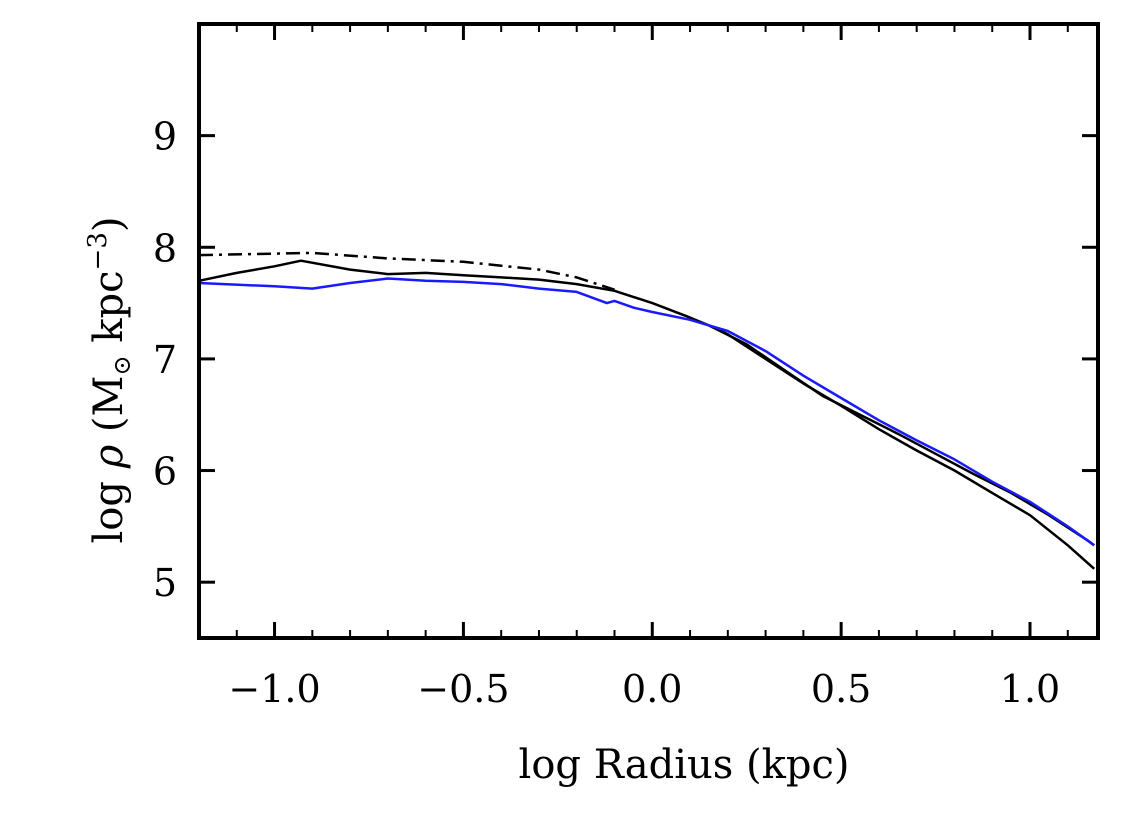 The image size is (1121, 820). I want to click on y-label-open: (M, so click(109, 410).